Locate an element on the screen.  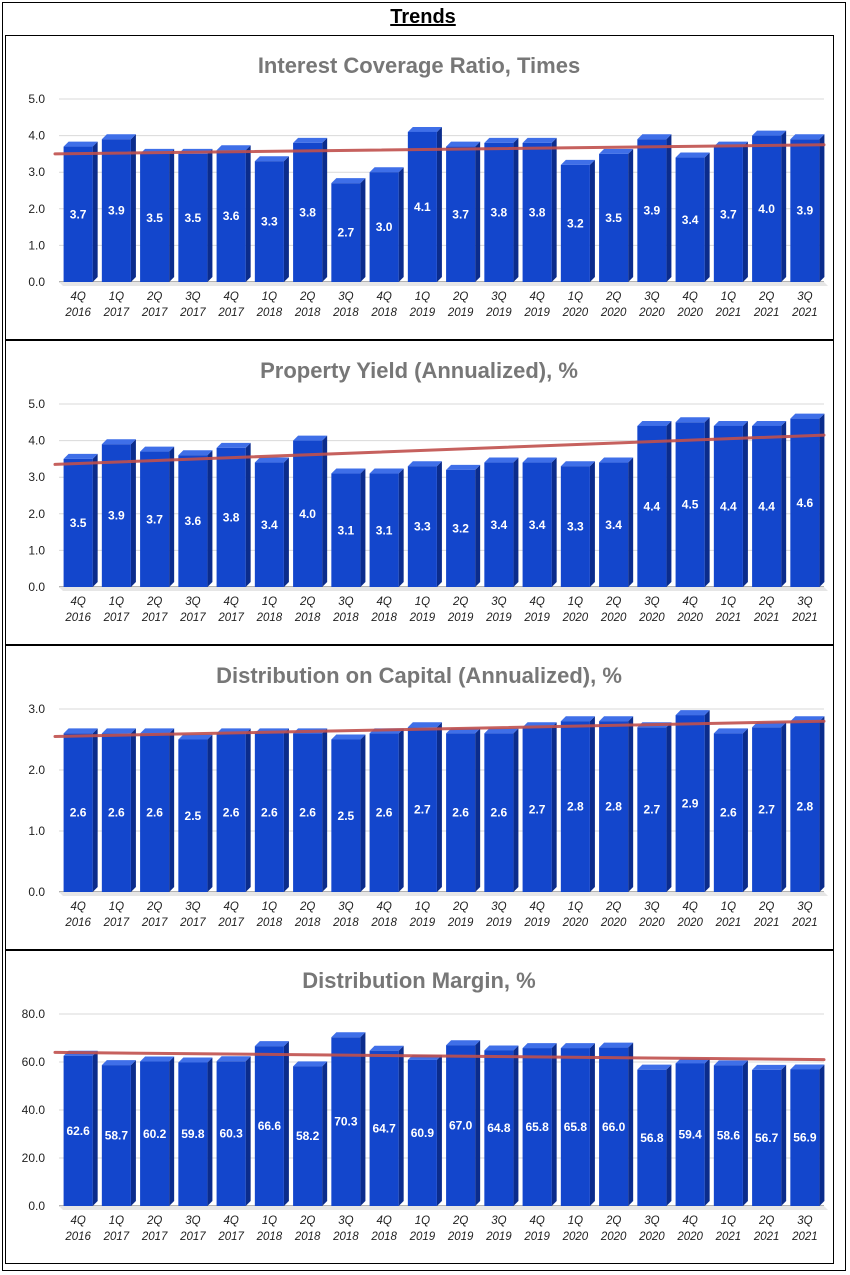
data-label: 2.5 is located at coordinates (193, 816).